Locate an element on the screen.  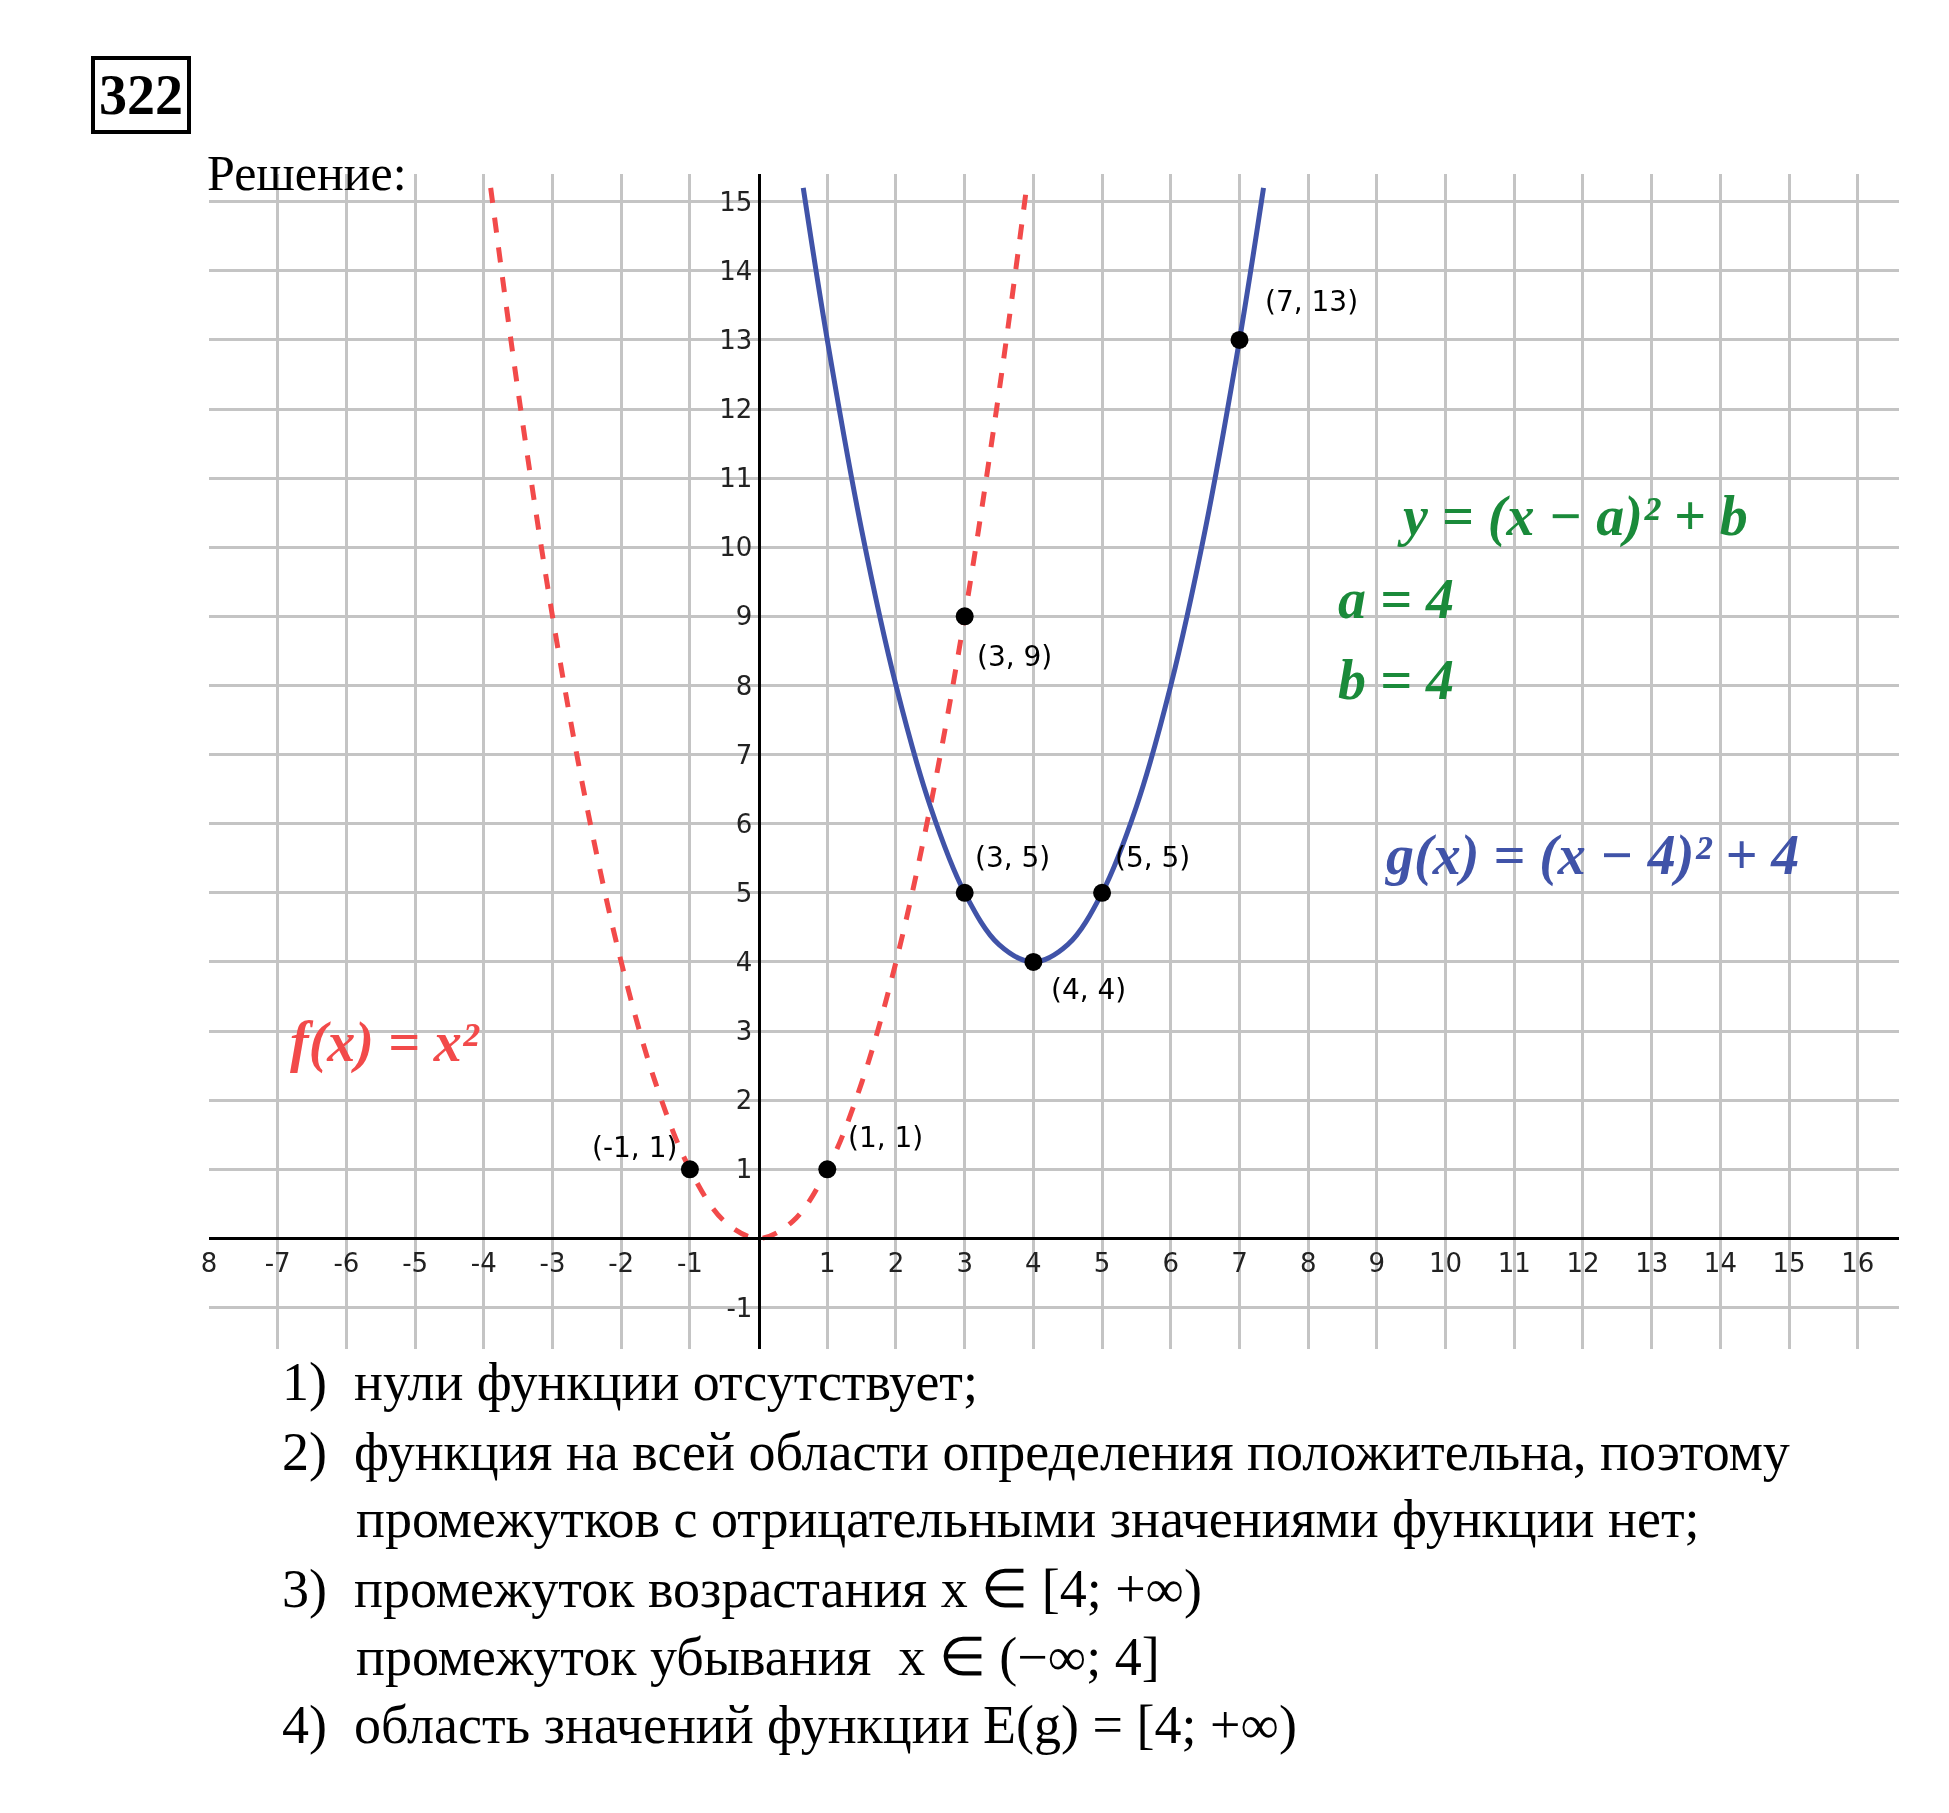
text: 4) область значений функции E(g) = [4; +∞) is located at coordinates (789, 1725).